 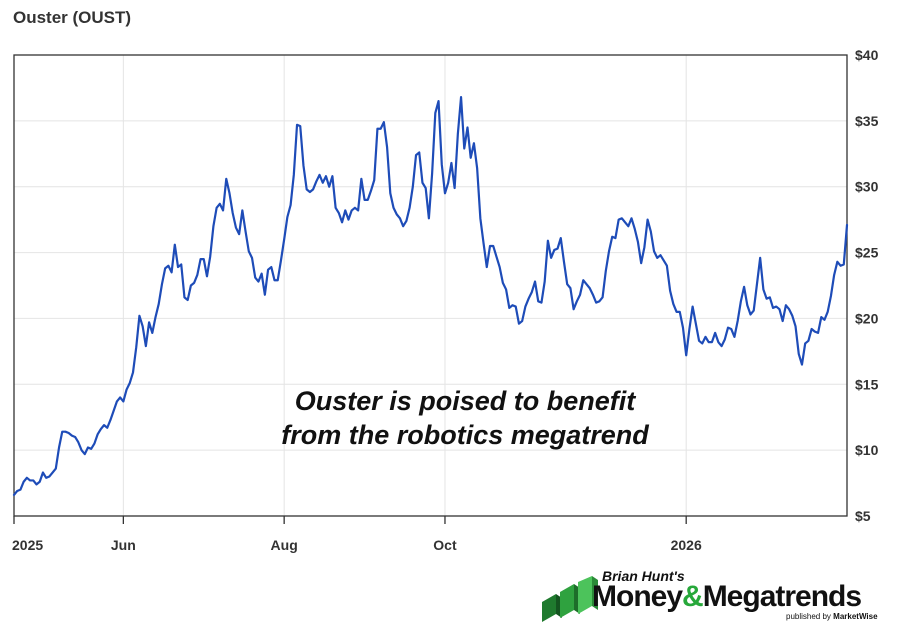 I want to click on logo-megatrends: Megatrends, so click(x=782, y=596).